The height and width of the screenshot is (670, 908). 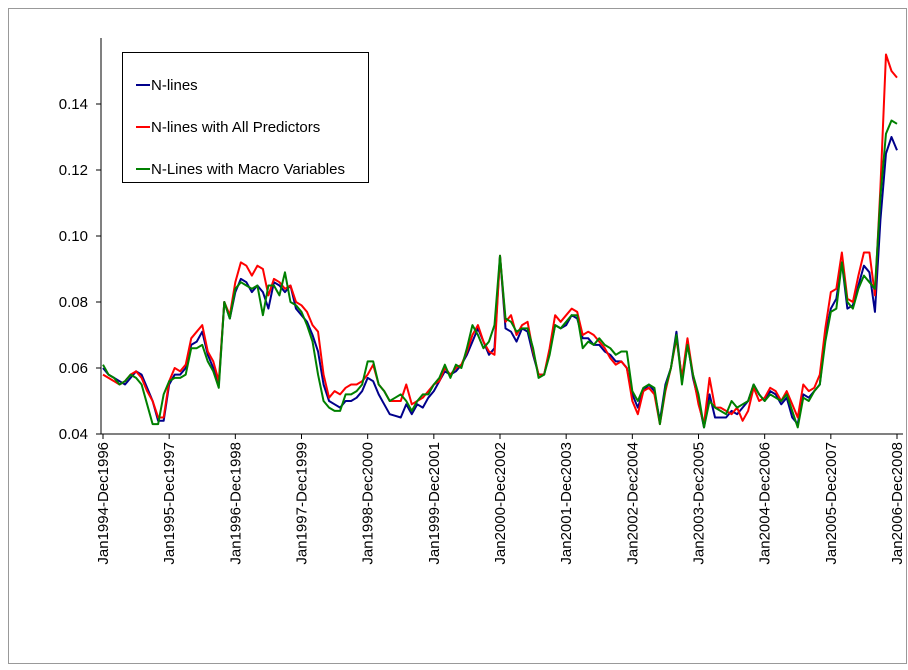 What do you see at coordinates (235, 127) in the screenshot?
I see `legend-label: N-lines with All Predictors` at bounding box center [235, 127].